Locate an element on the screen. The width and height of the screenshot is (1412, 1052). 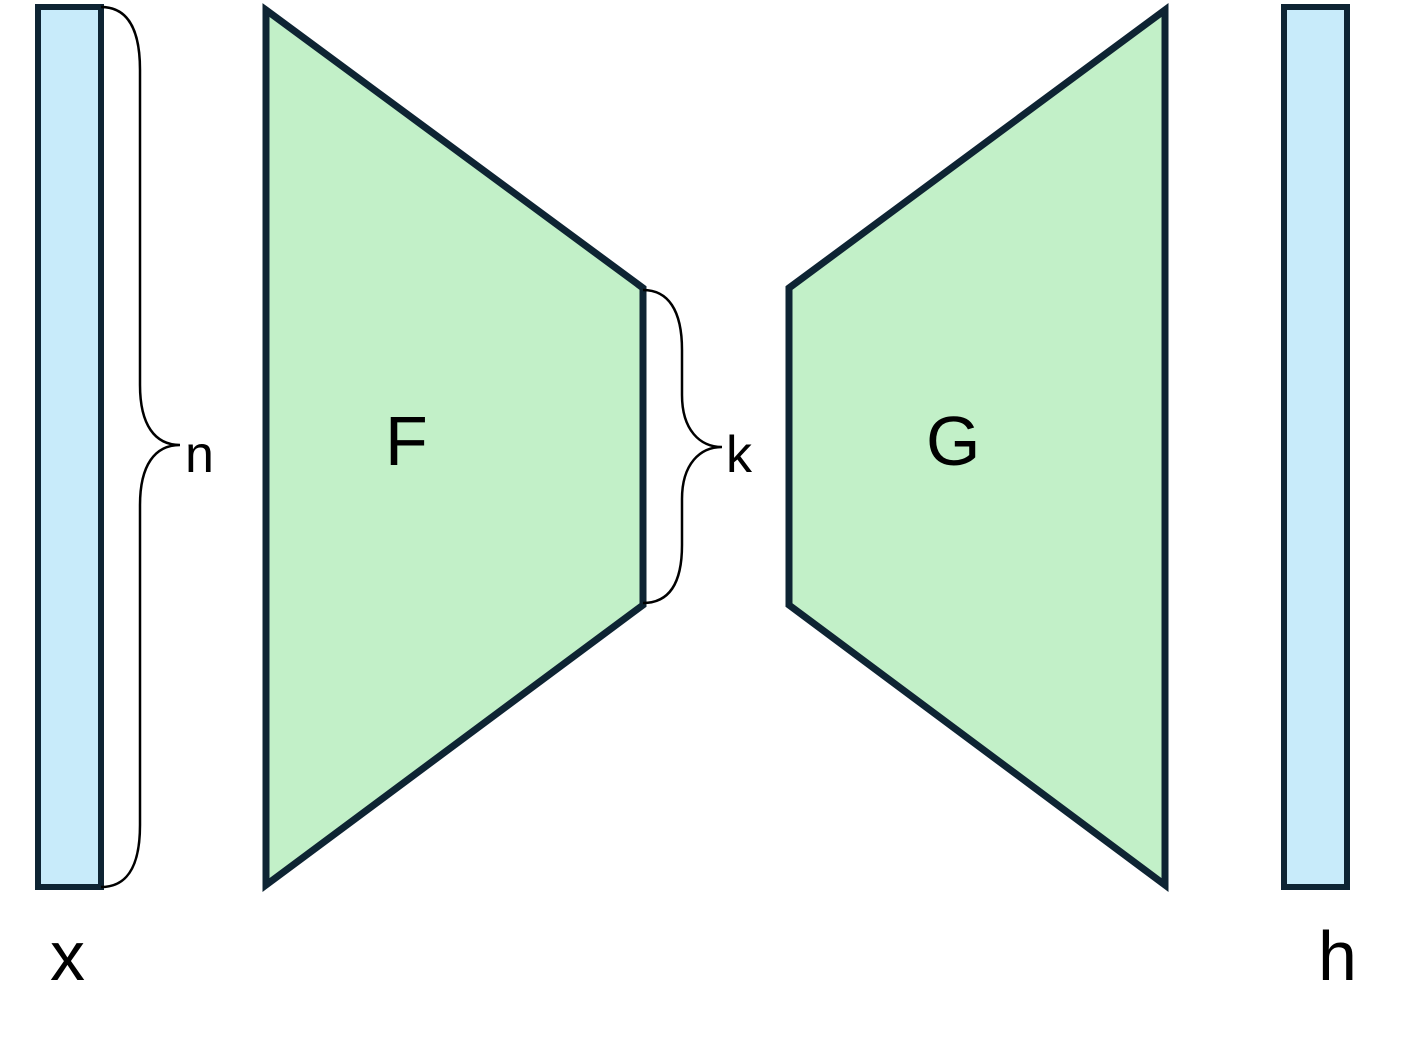
input-vector-x is located at coordinates (69, 447).